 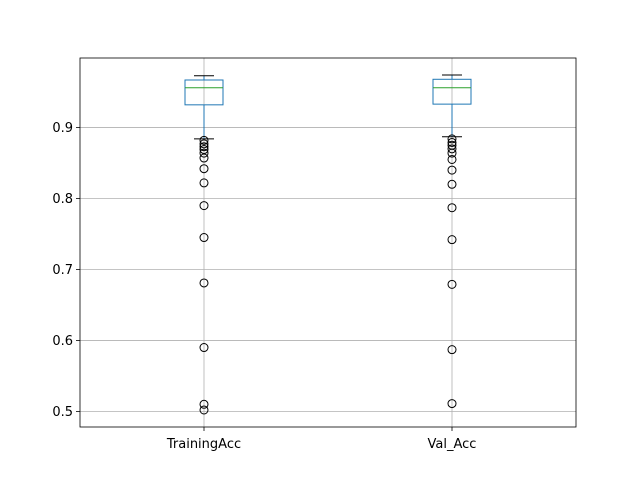 What do you see at coordinates (62, 341) in the screenshot?
I see `y-tick-label: 0.6` at bounding box center [62, 341].